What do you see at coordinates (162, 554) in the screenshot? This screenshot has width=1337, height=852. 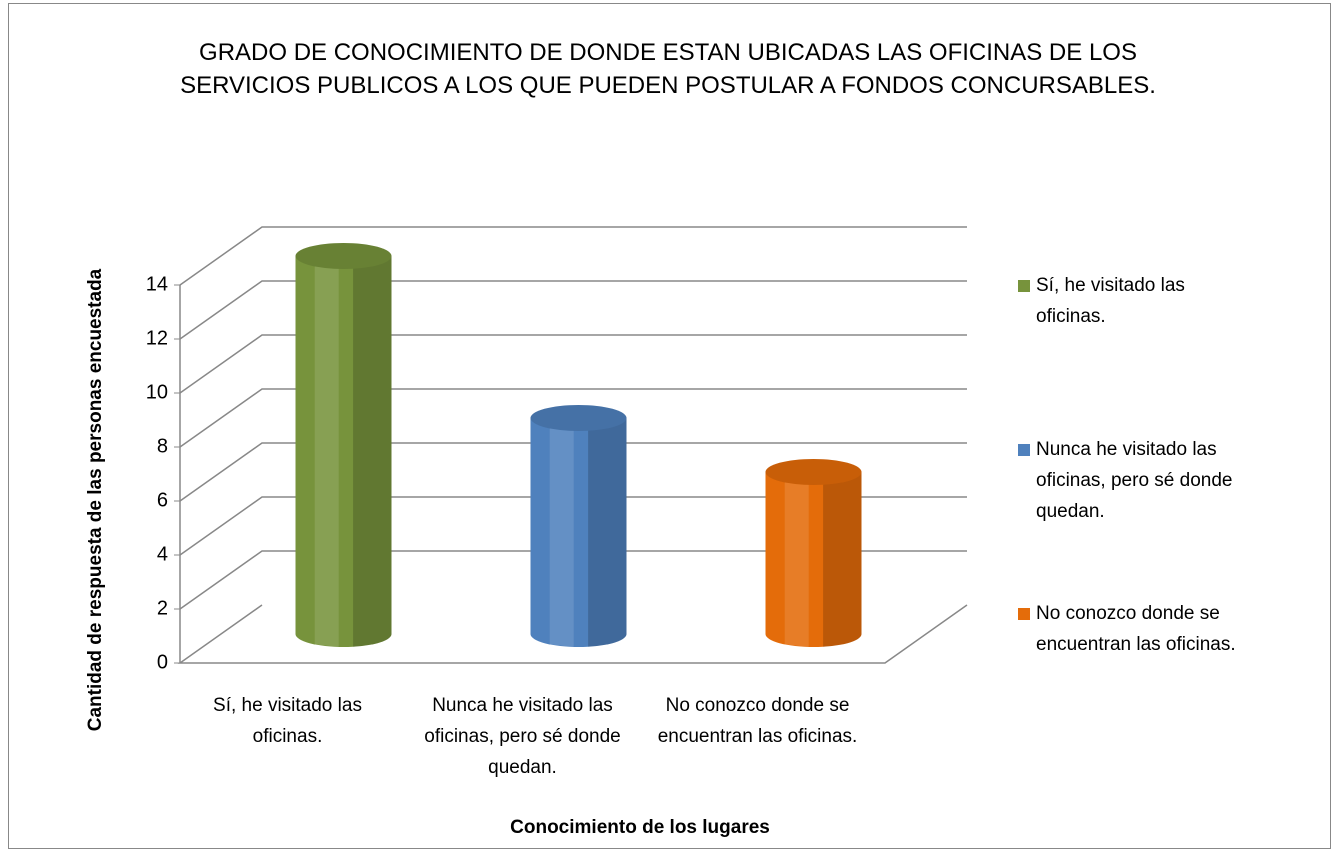 I see `y-tick-label: 4` at bounding box center [162, 554].